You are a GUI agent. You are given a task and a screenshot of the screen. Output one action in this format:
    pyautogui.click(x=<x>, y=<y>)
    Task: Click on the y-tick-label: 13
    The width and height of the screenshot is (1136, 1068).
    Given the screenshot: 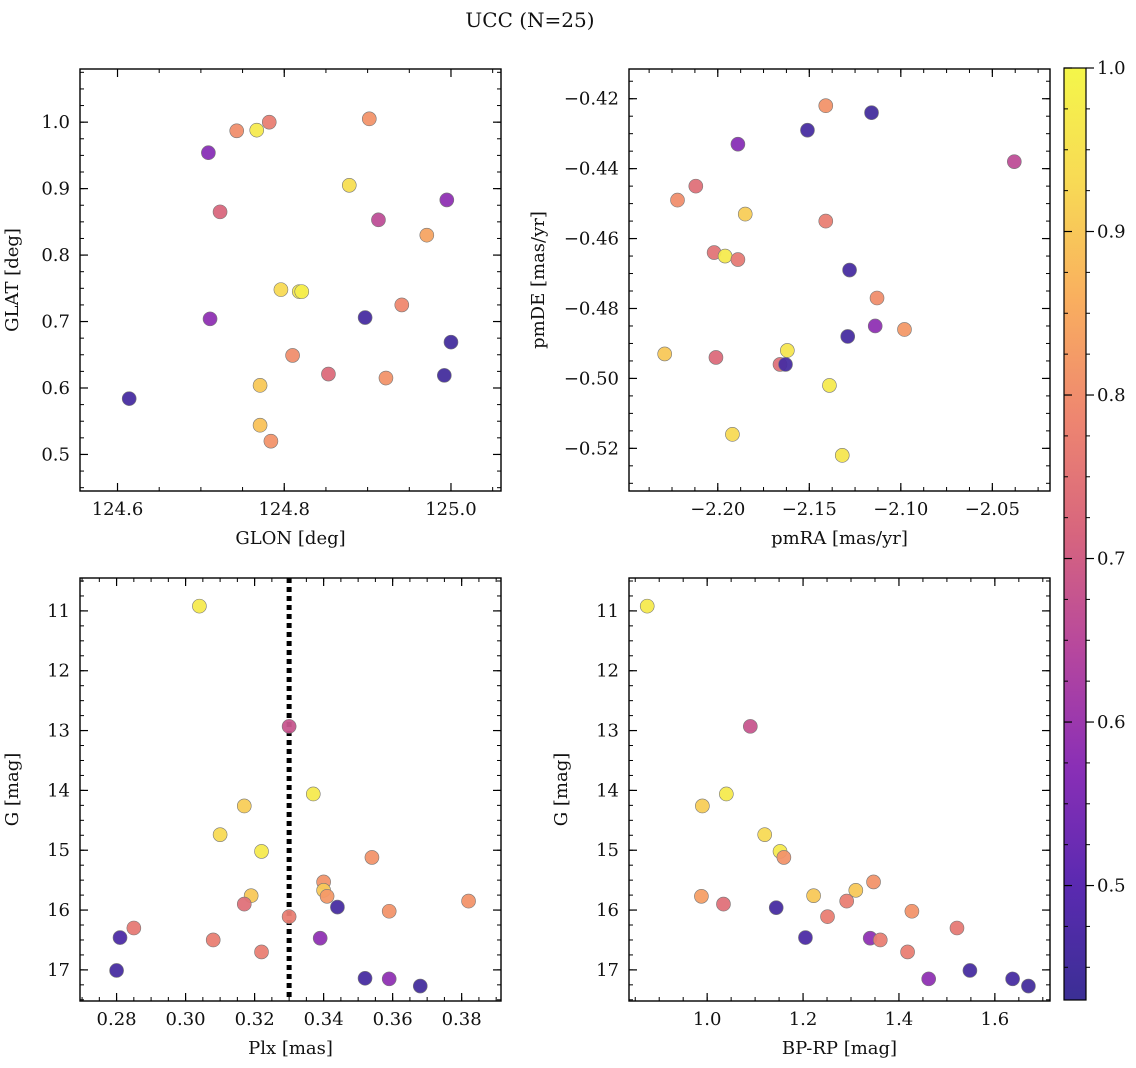 What is the action you would take?
    pyautogui.click(x=58, y=731)
    